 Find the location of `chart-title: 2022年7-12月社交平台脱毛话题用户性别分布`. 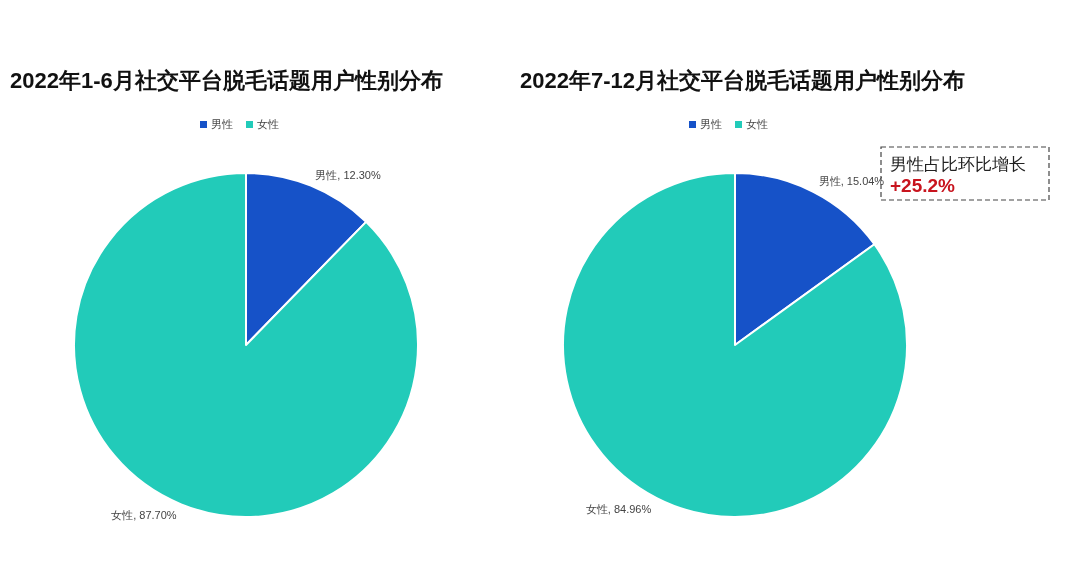

chart-title: 2022年7-12月社交平台脱毛话题用户性别分布 is located at coordinates (742, 80).